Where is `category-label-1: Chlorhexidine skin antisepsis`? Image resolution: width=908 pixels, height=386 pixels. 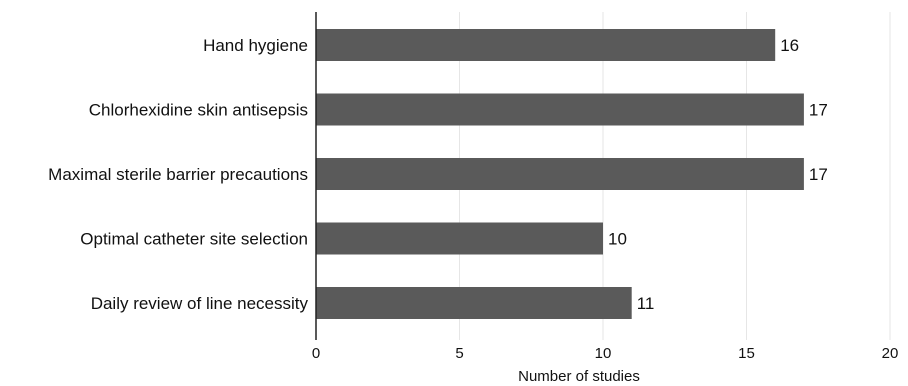
category-label-1: Chlorhexidine skin antisepsis is located at coordinates (198, 110).